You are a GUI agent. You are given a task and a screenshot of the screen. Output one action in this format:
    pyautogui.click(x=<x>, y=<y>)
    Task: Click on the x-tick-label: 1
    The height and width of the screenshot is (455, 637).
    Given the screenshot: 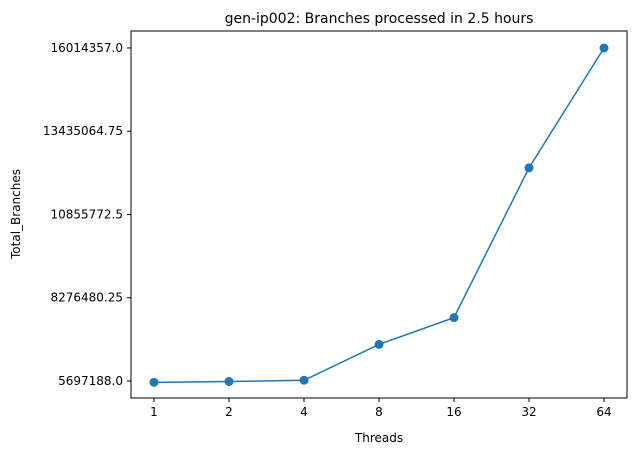 What is the action you would take?
    pyautogui.click(x=154, y=412)
    